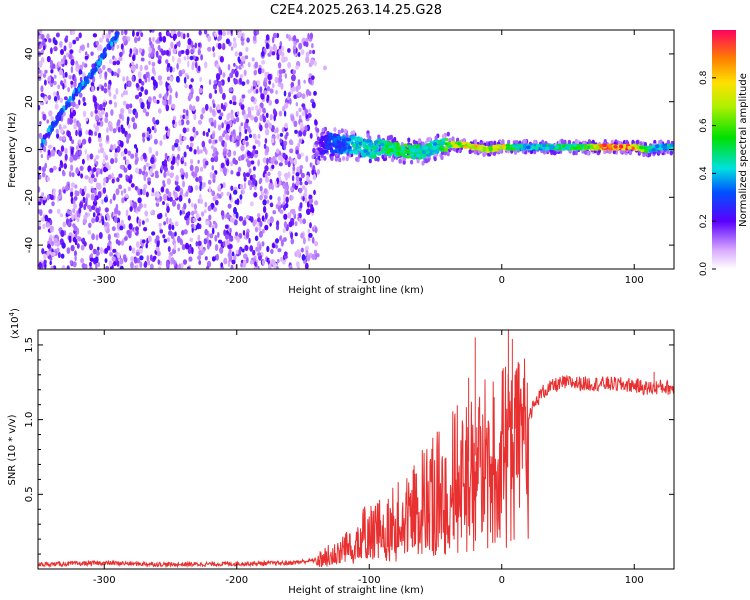 This screenshot has height=600, width=750. Describe the element at coordinates (29, 197) in the screenshot. I see `spectrogram-ytick-label: -20` at that location.